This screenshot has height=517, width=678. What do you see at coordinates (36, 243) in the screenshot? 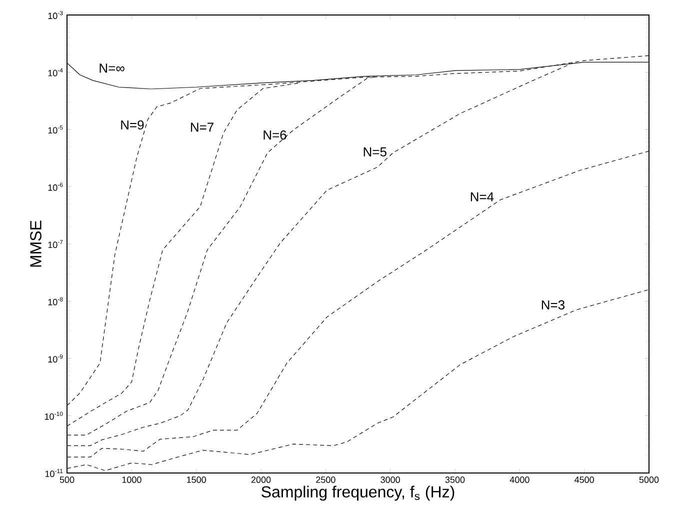
I see `y-axis-title: MMSE` at bounding box center [36, 243].